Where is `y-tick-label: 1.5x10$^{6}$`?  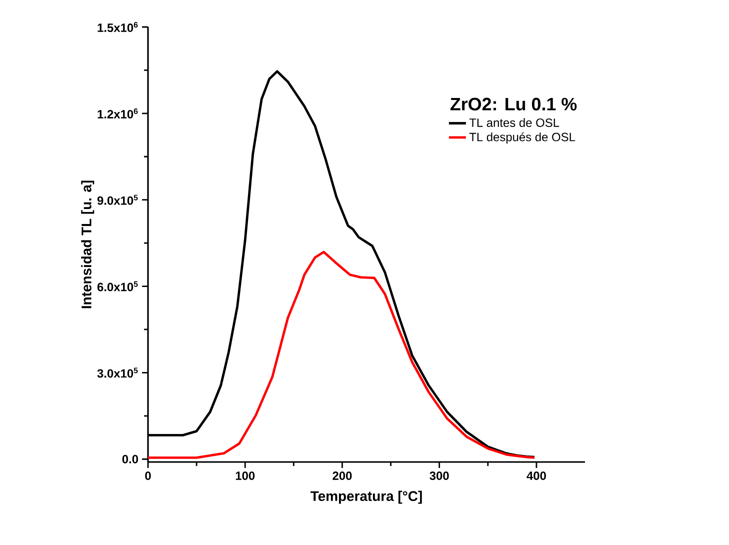 y-tick-label: 1.5x10$^{6}$ is located at coordinates (118, 27).